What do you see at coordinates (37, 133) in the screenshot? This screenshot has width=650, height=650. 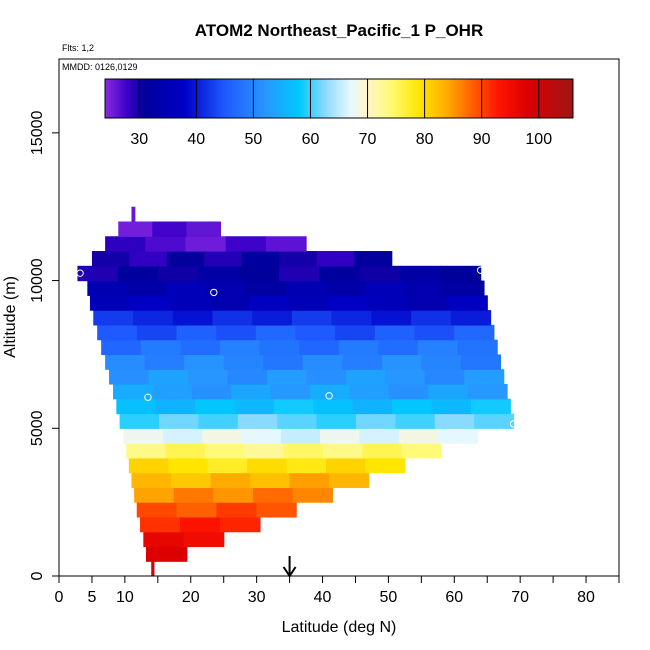 I see `y-tick-label: 15000` at bounding box center [37, 133].